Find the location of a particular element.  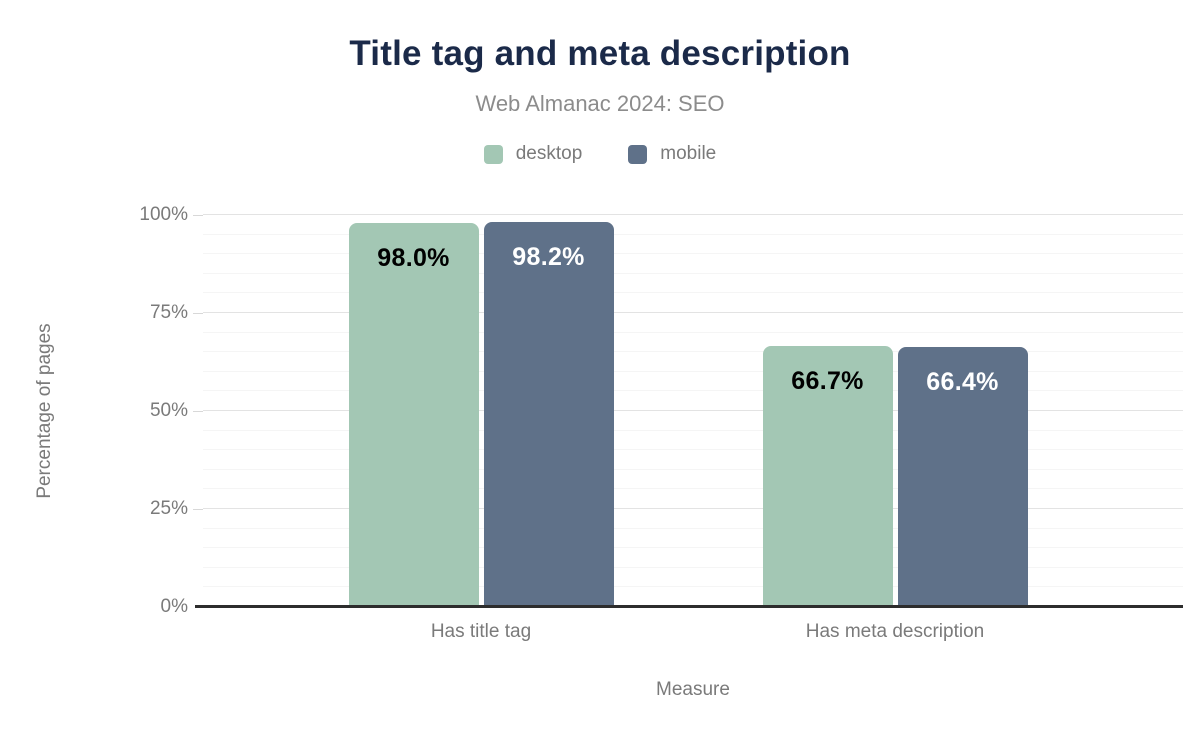

x-axis-line is located at coordinates (689, 606).